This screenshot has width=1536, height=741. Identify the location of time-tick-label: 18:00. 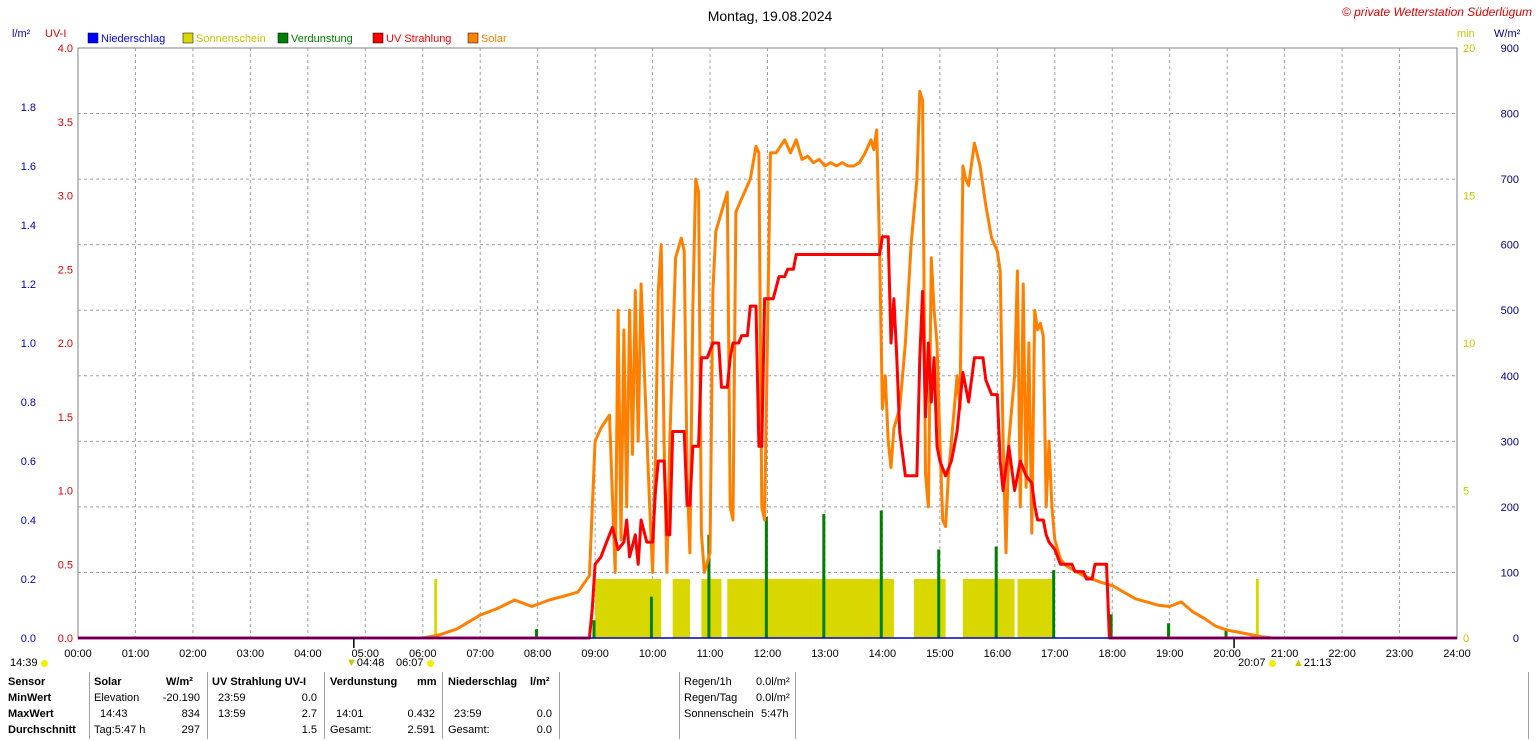
(1112, 654).